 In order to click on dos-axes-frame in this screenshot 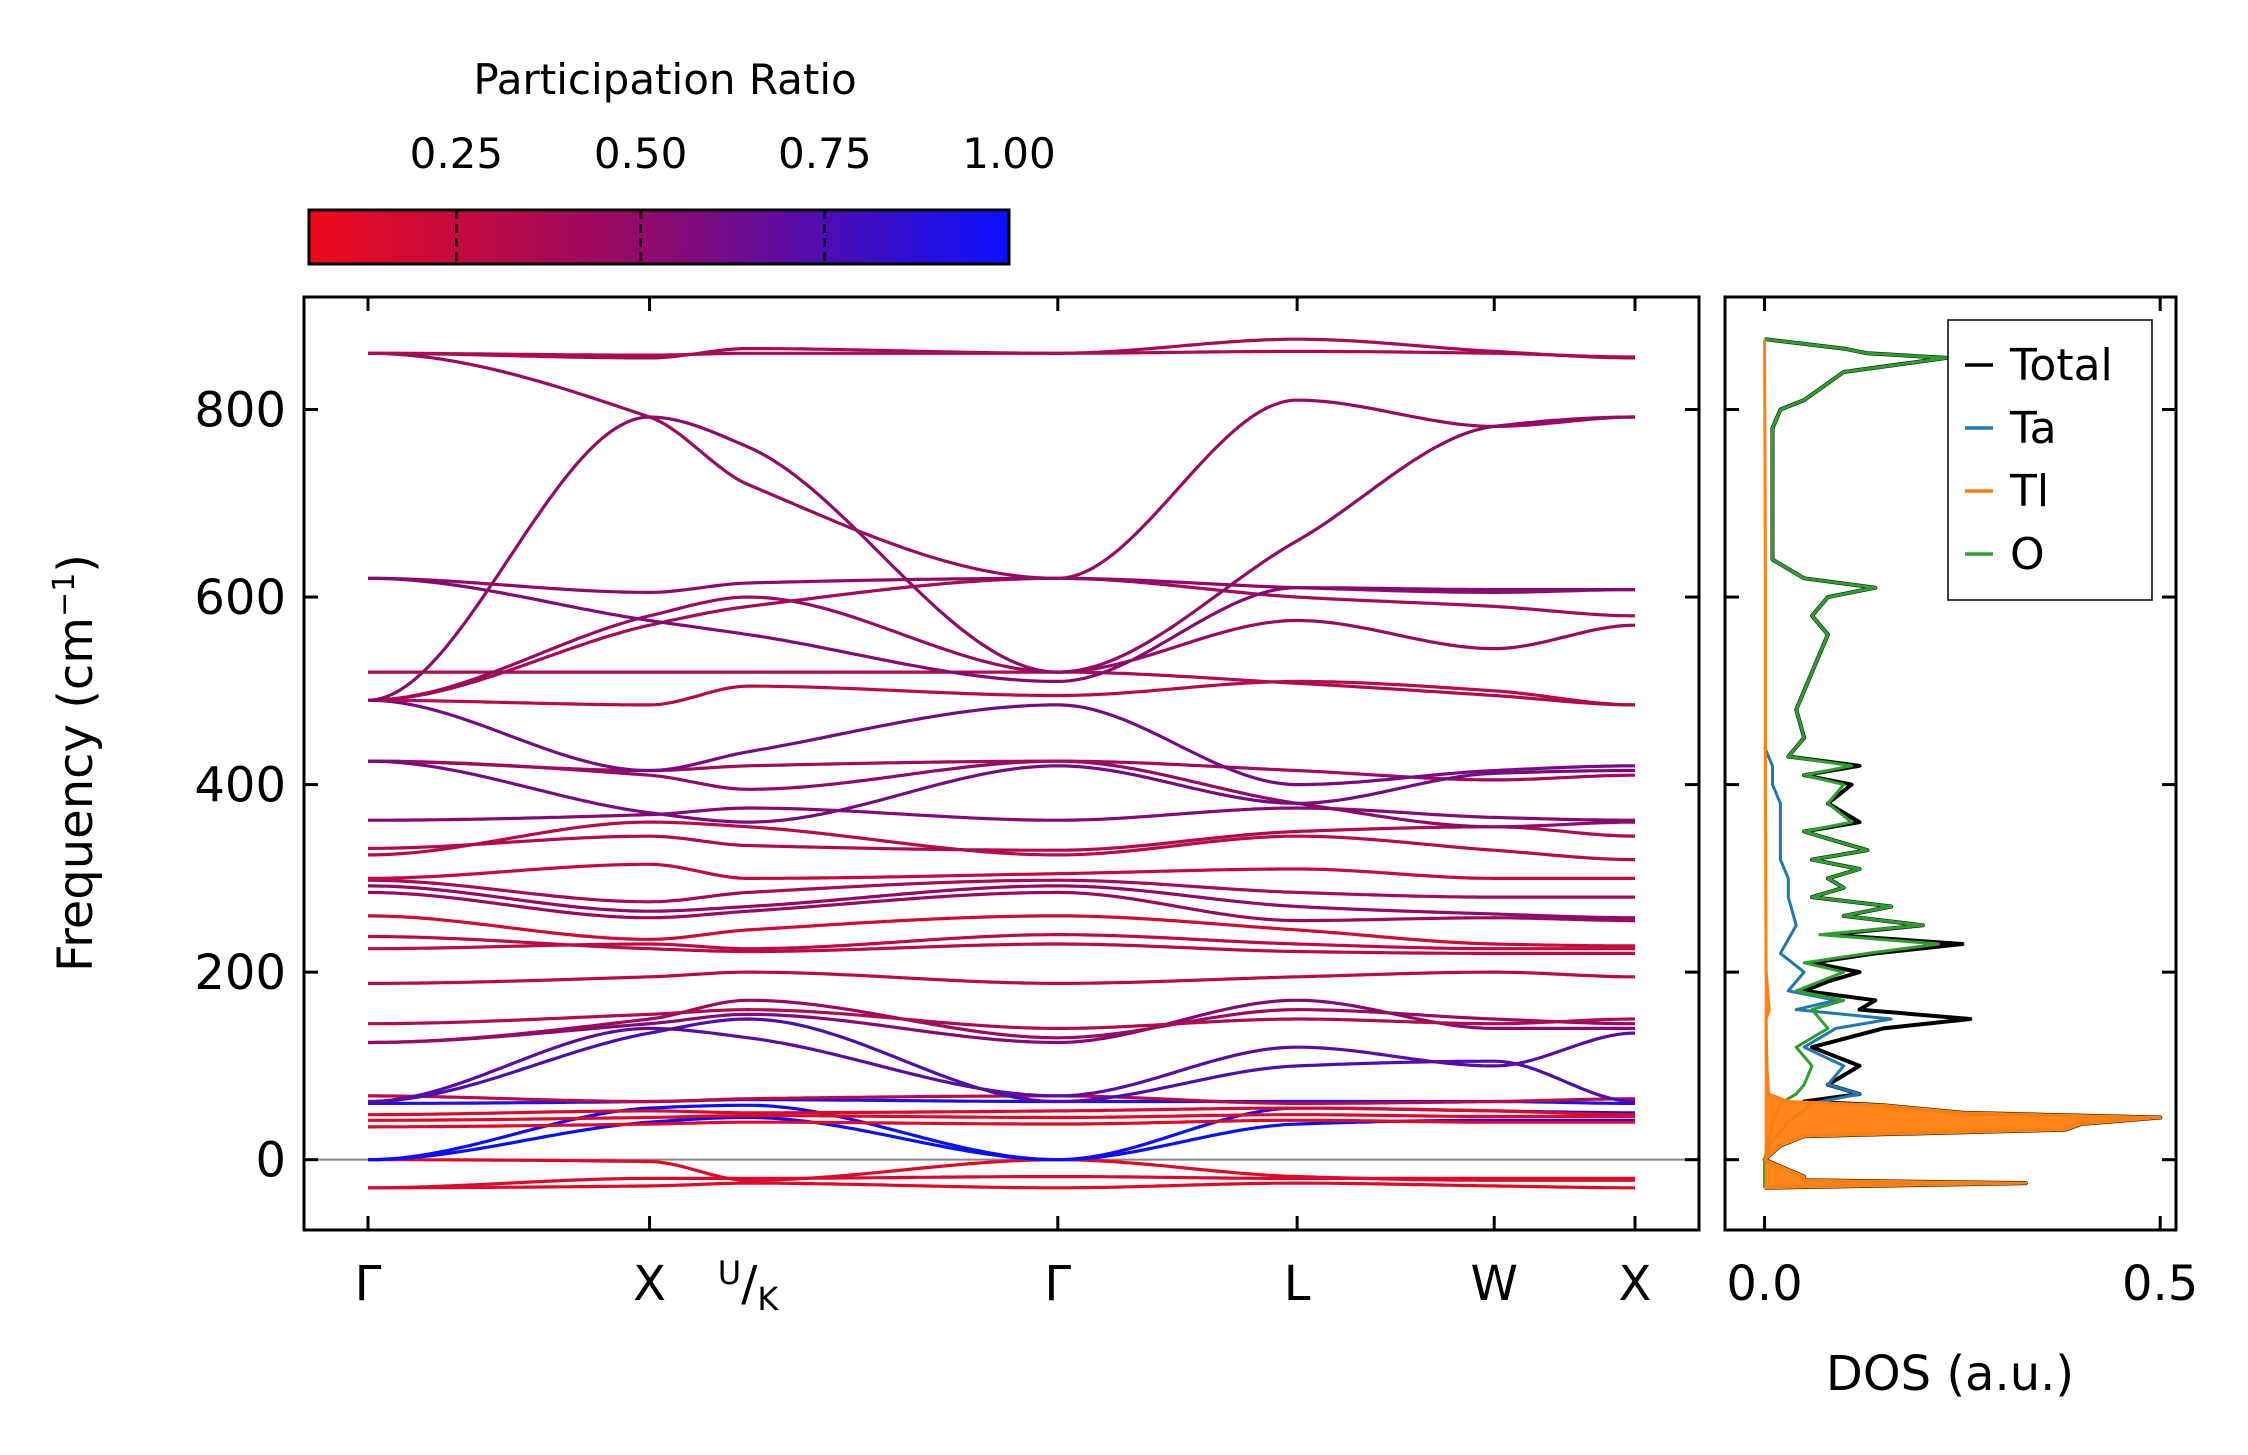, I will do `click(1950, 763)`.